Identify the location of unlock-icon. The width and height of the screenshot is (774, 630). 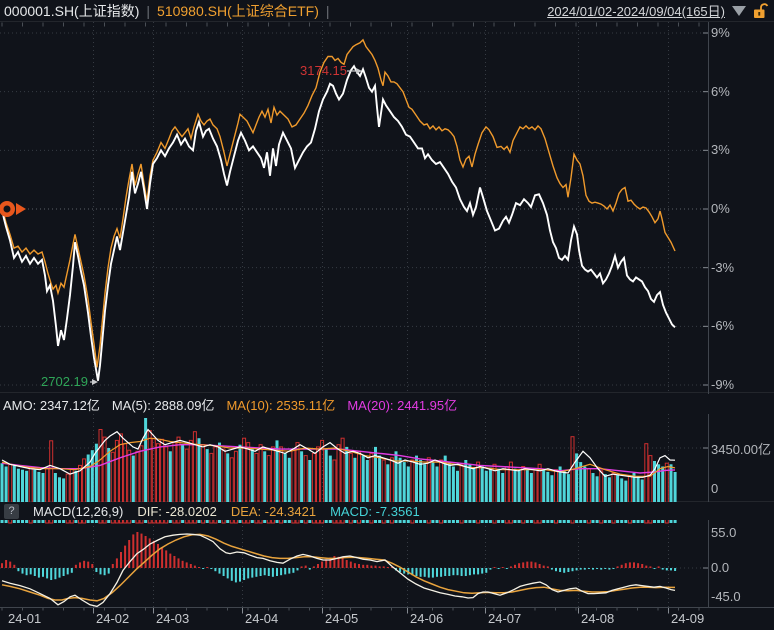
(761, 11).